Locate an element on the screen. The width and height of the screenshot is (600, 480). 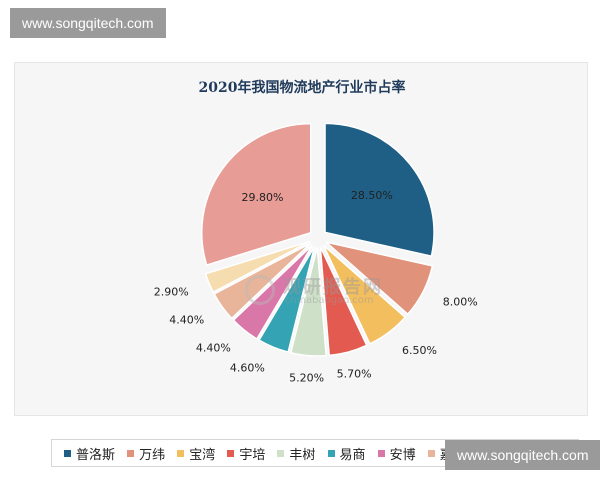
legend-item: 丰树 is located at coordinates (296, 453).